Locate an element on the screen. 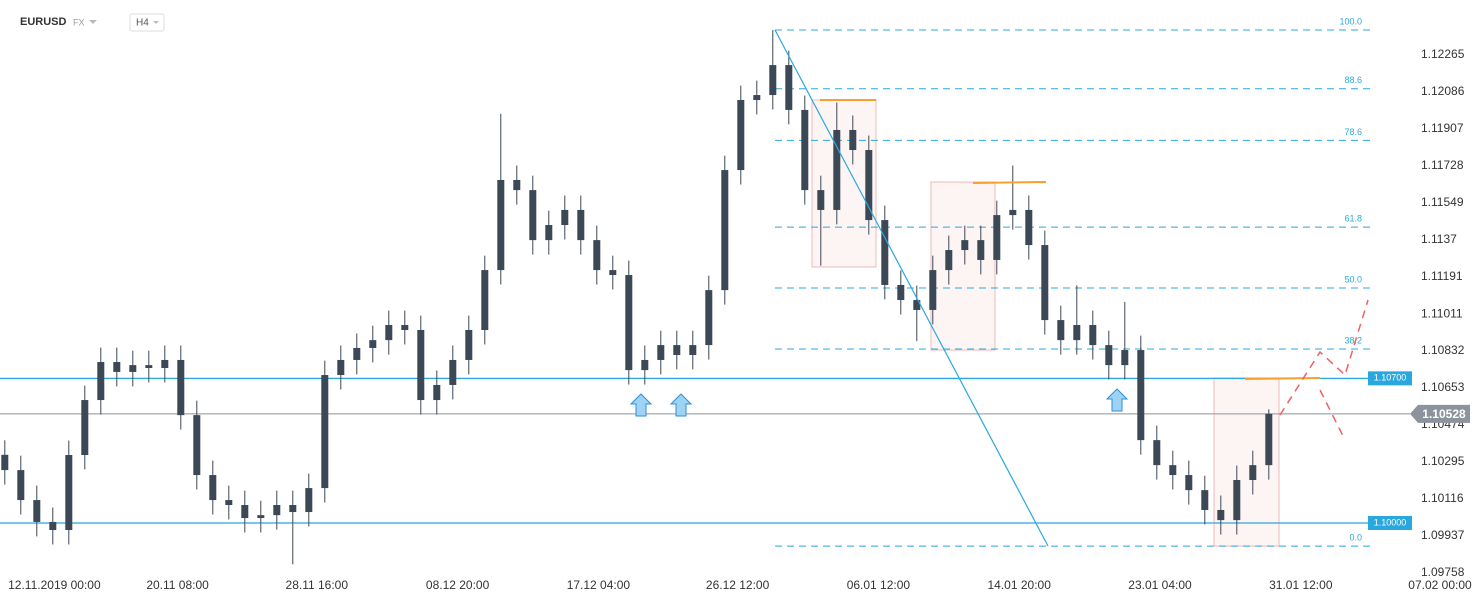  last-price-tag is located at coordinates (1440, 413).